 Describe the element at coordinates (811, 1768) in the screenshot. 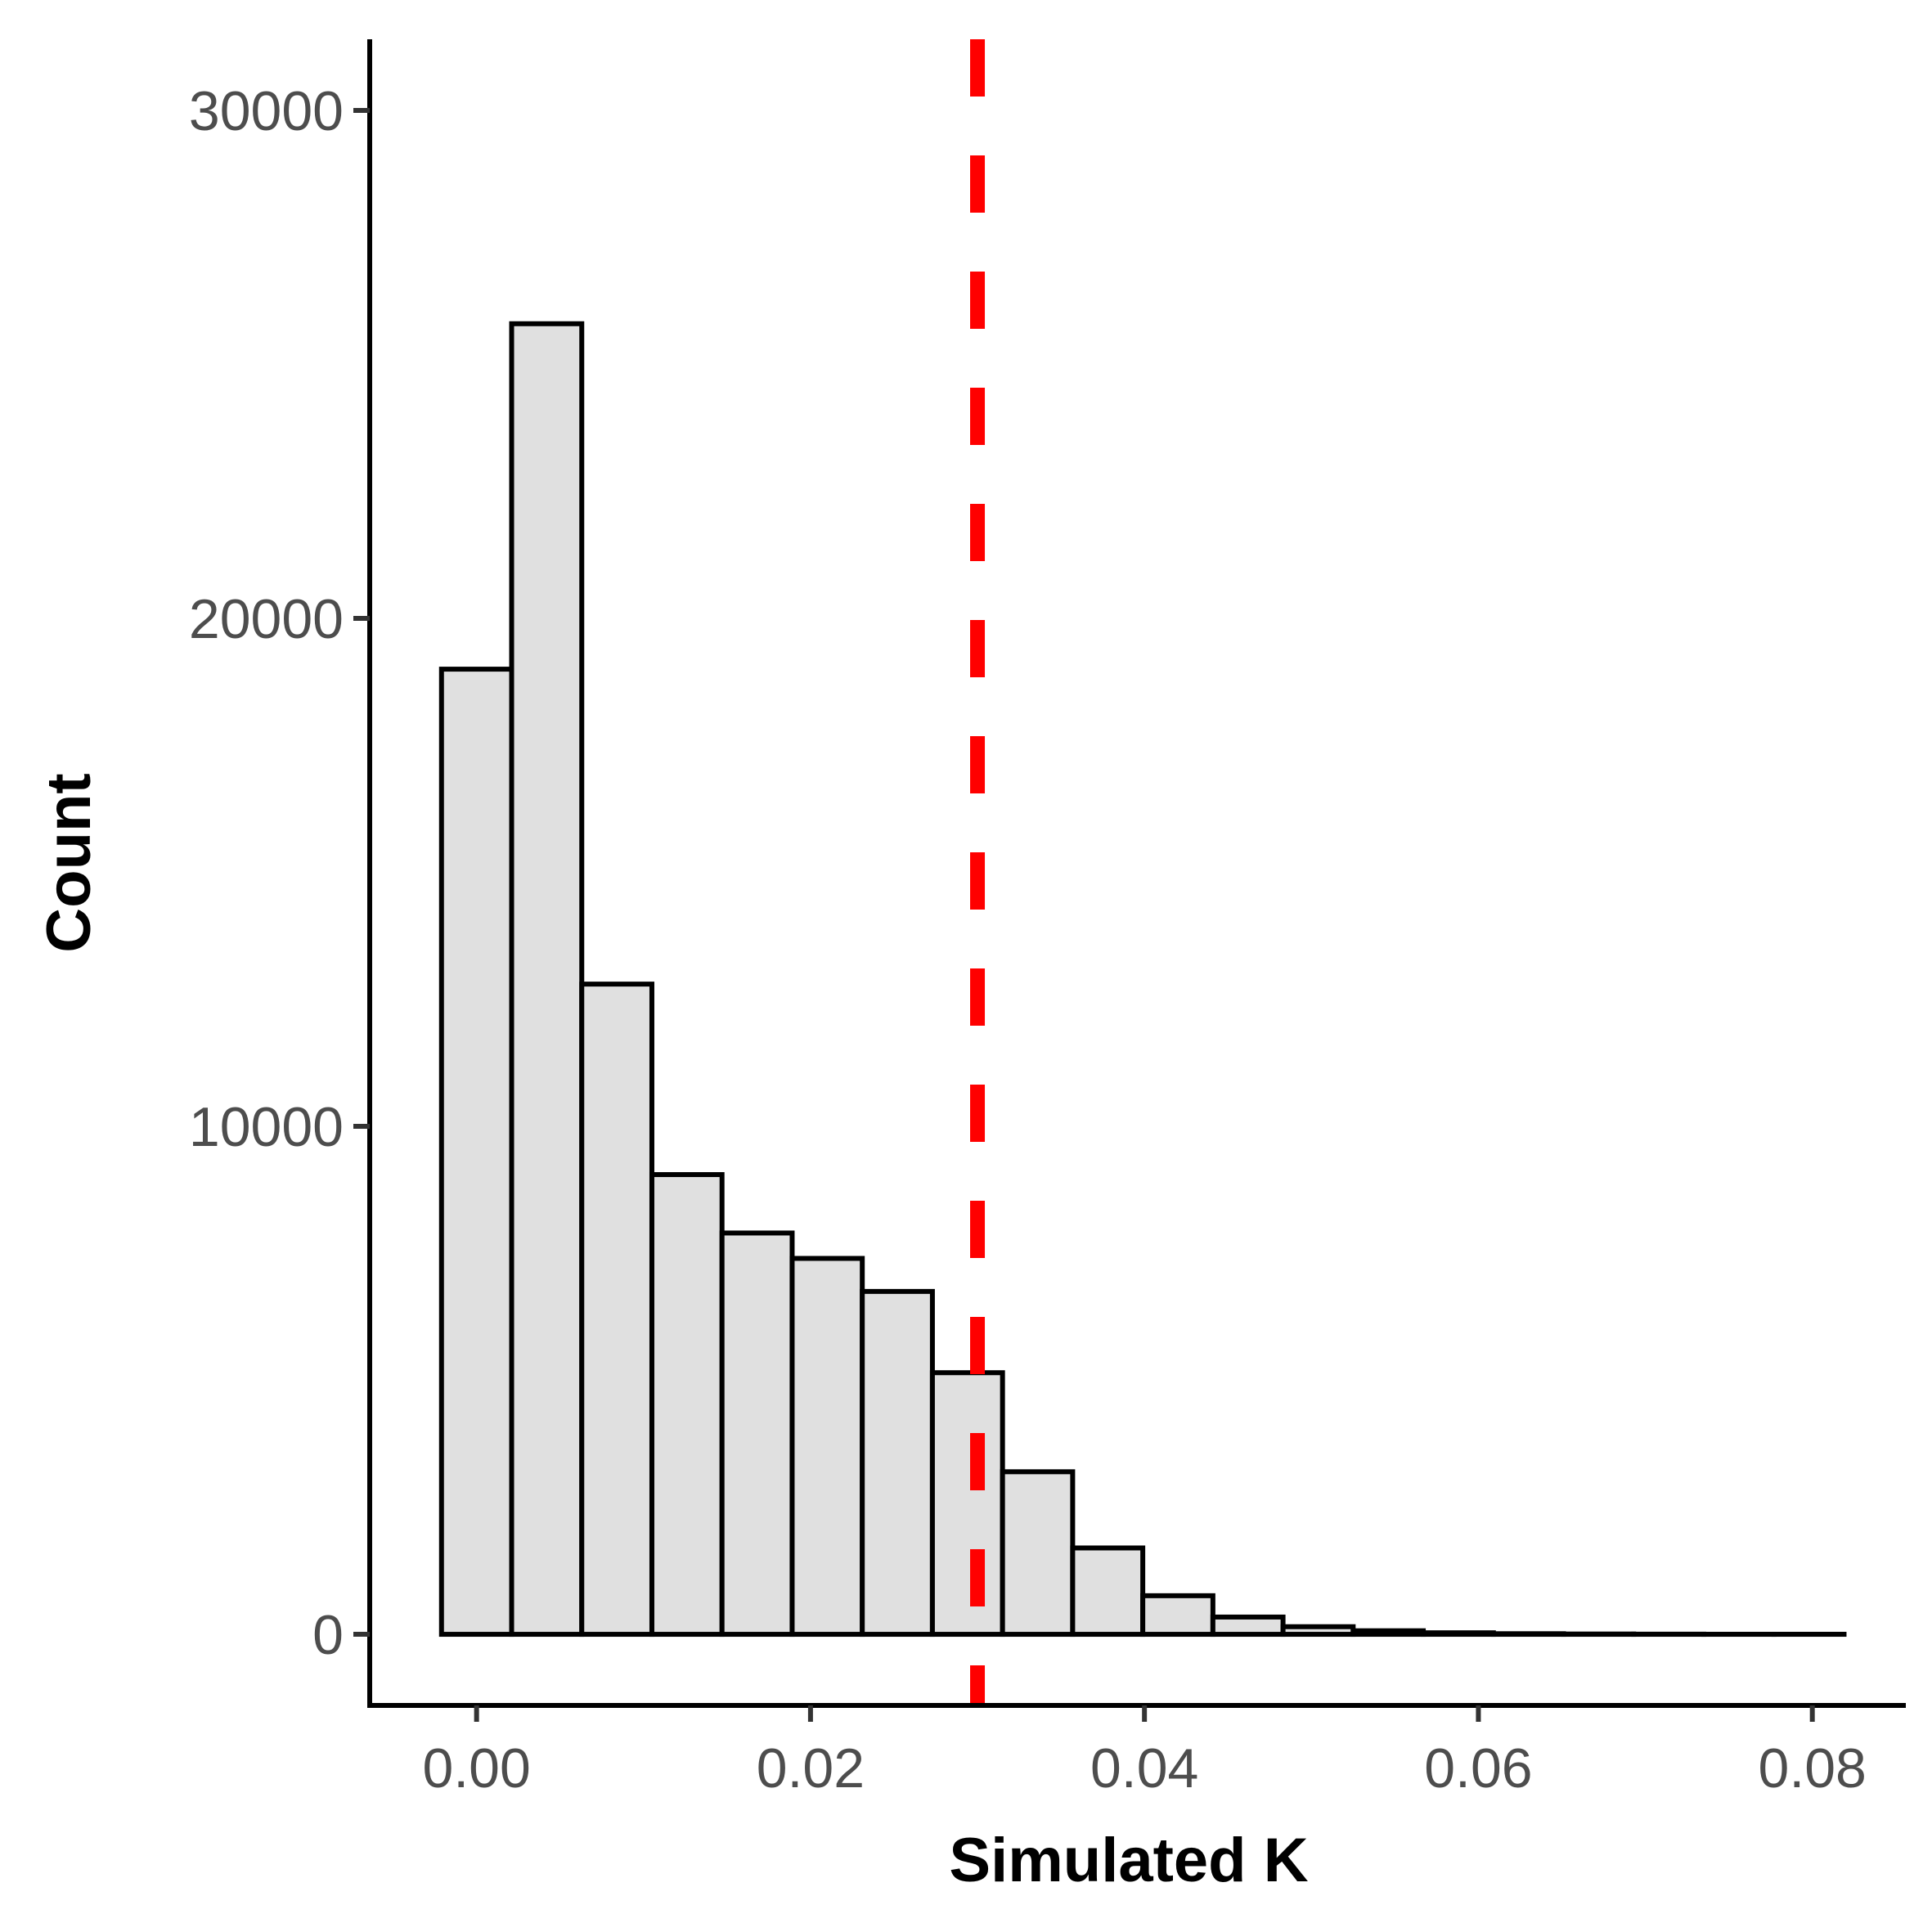

I see `x-tick-label: 0.02` at that location.